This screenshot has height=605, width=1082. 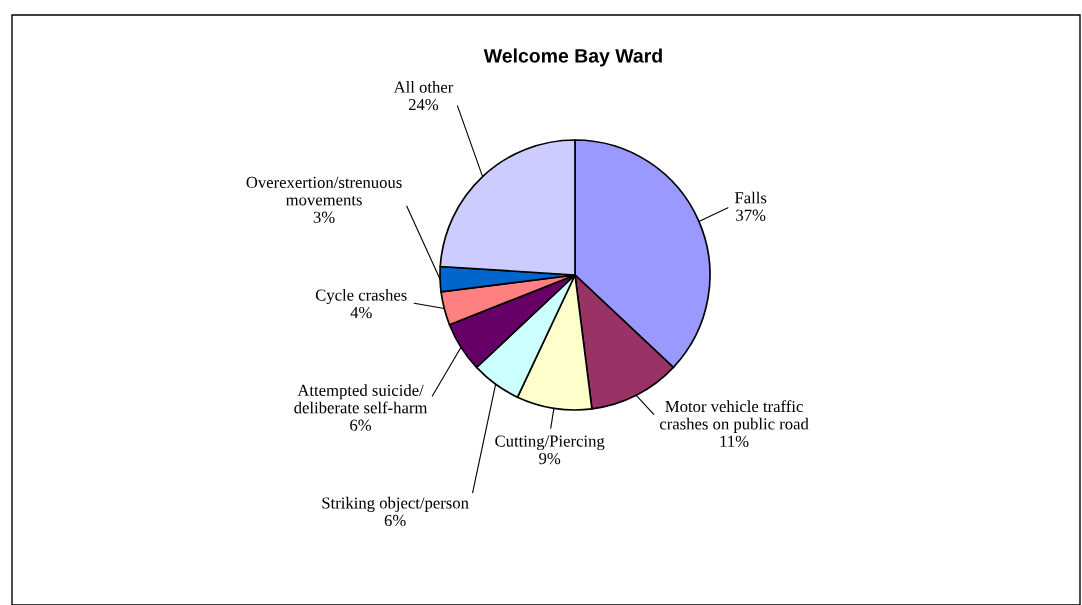 I want to click on chart-title: Welcome Bay Ward, so click(x=572, y=57).